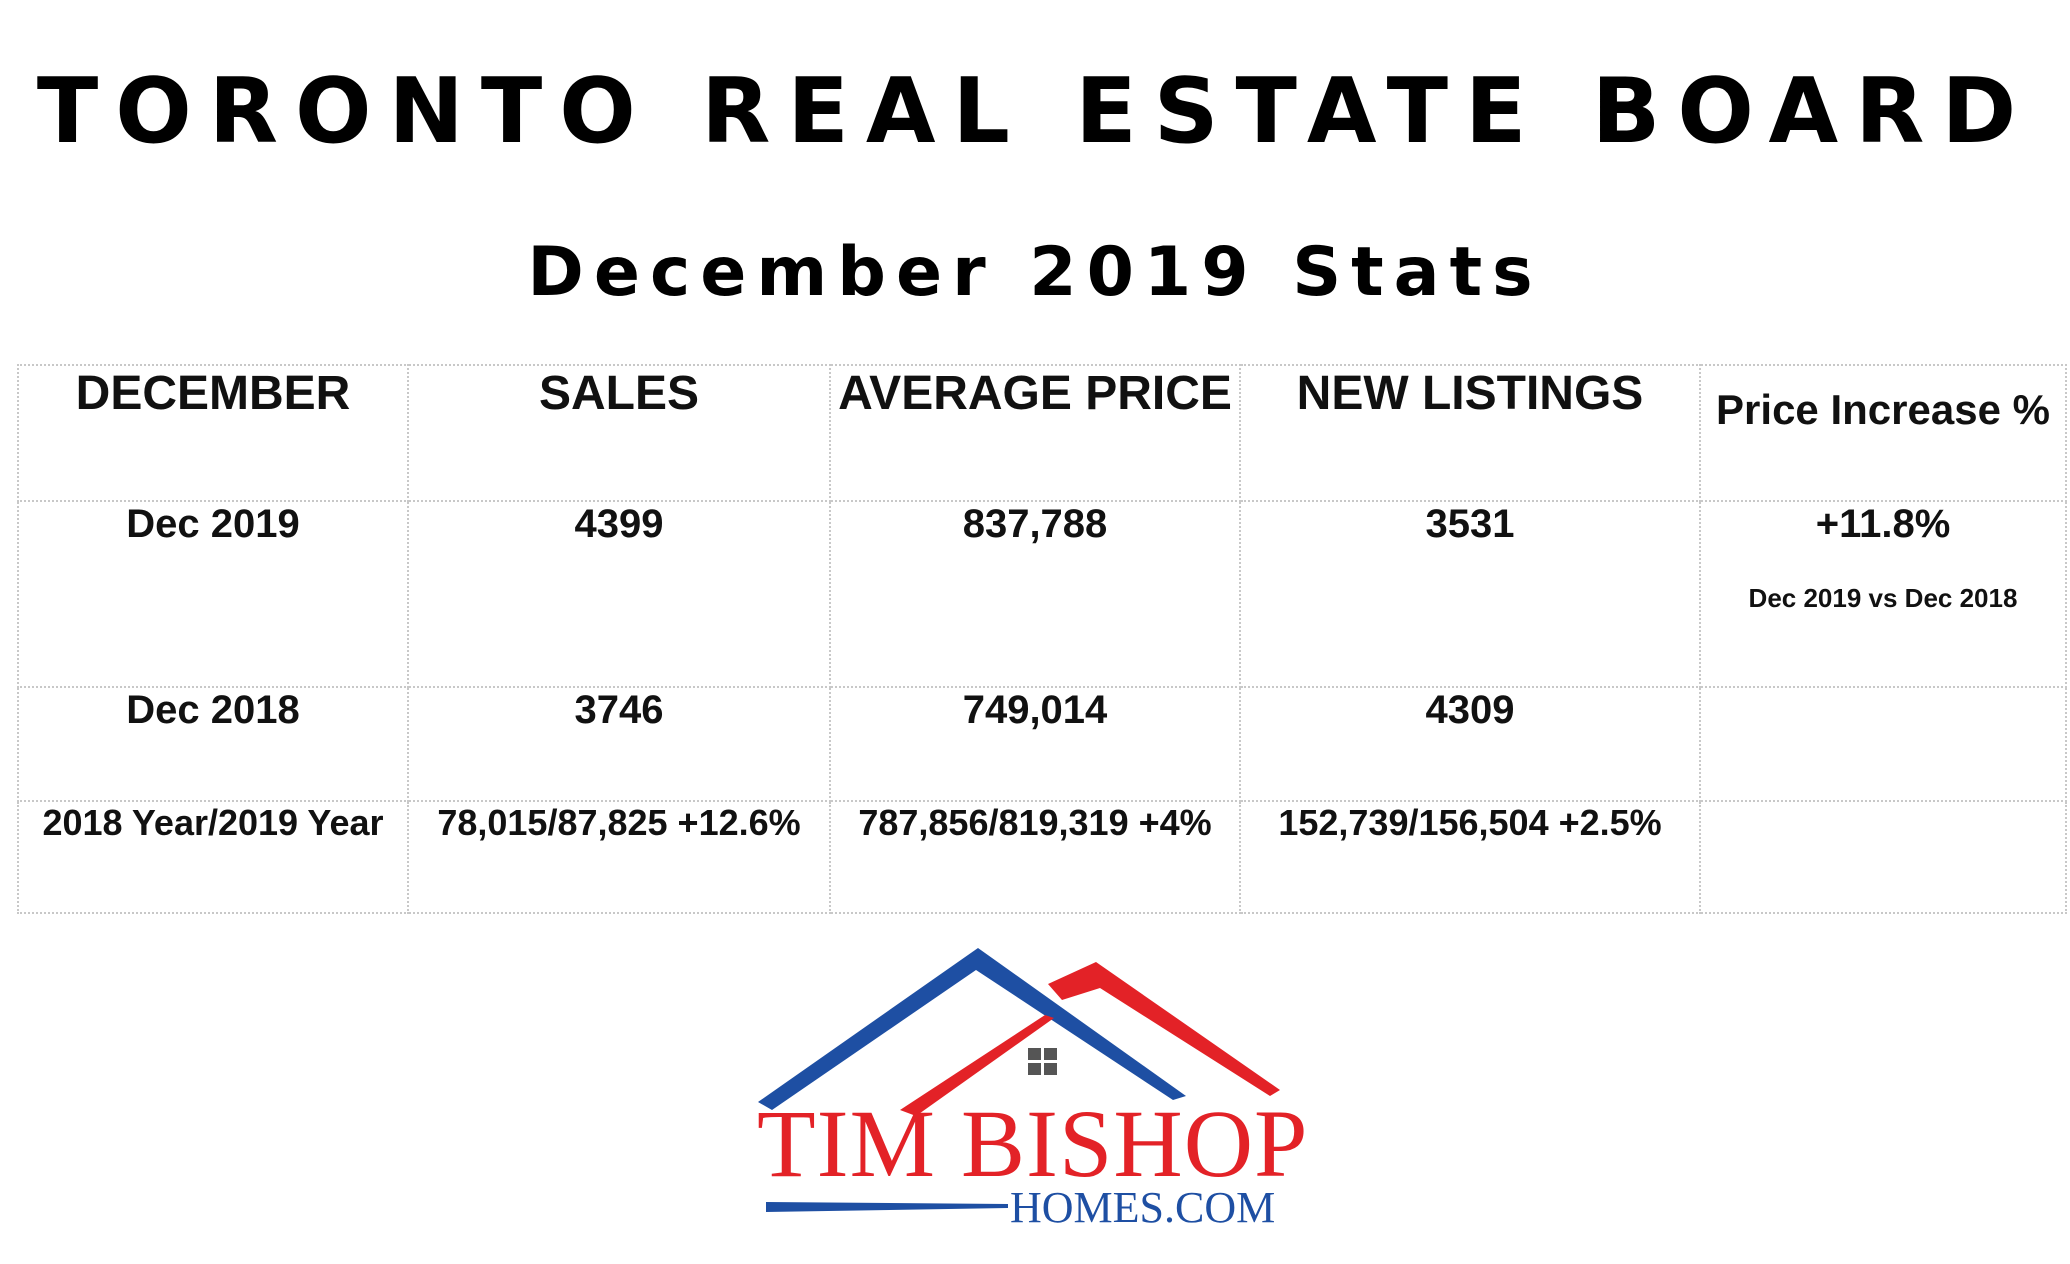  Describe the element at coordinates (1033, 1143) in the screenshot. I see `logo-name: TIM BISHOP` at that location.